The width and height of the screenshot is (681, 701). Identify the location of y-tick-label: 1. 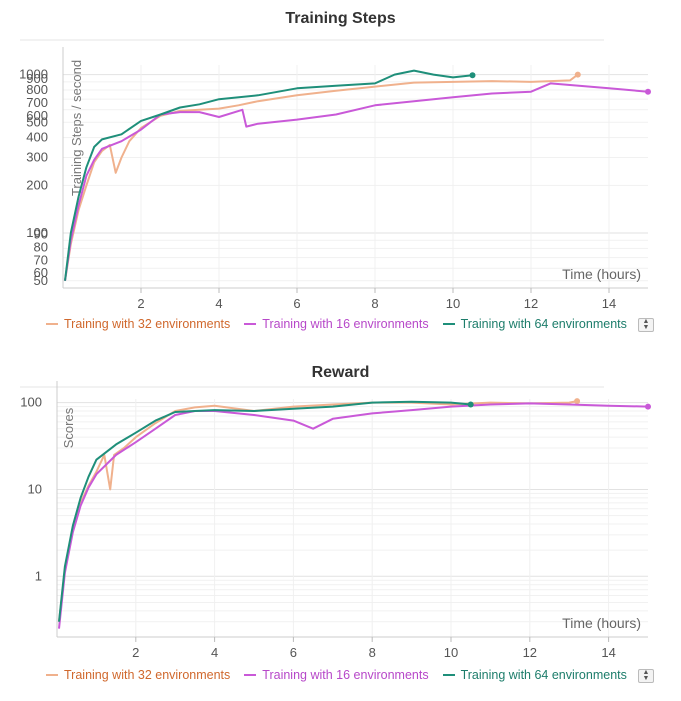
(38, 575).